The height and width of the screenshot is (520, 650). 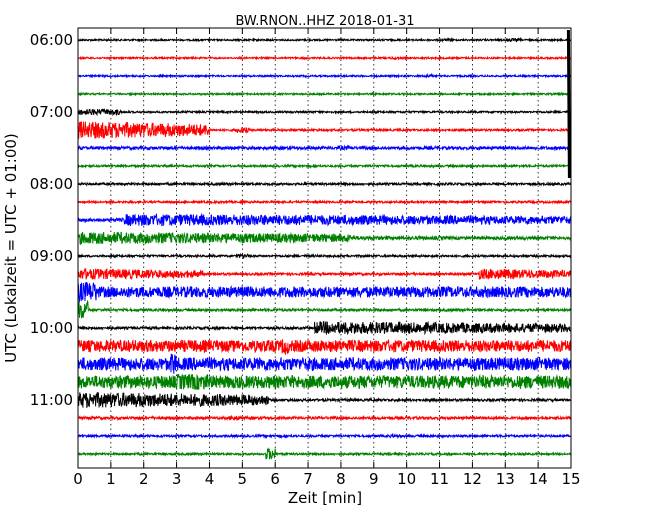 What do you see at coordinates (243, 479) in the screenshot?
I see `x-tick-label: 5` at bounding box center [243, 479].